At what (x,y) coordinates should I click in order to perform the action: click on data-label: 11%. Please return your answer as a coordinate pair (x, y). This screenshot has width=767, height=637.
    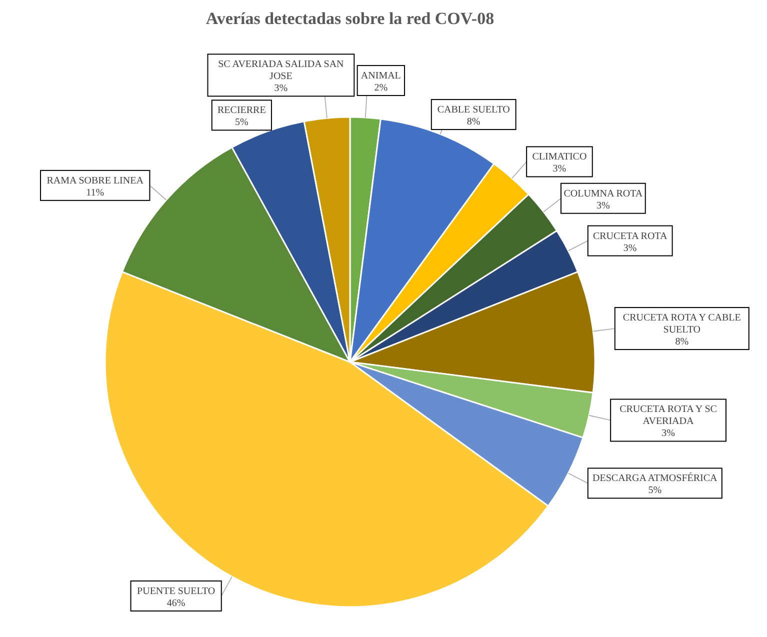
    Looking at the image, I should click on (95, 192).